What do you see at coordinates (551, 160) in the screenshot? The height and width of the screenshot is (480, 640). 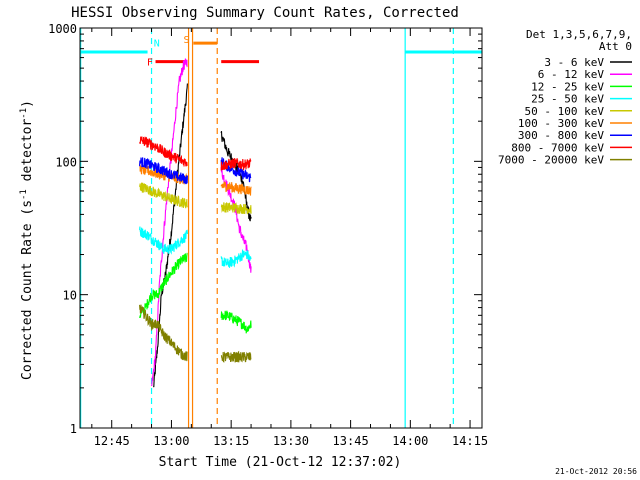 I see `legend-entry-label: 7000 - 20000 keV` at bounding box center [551, 160].